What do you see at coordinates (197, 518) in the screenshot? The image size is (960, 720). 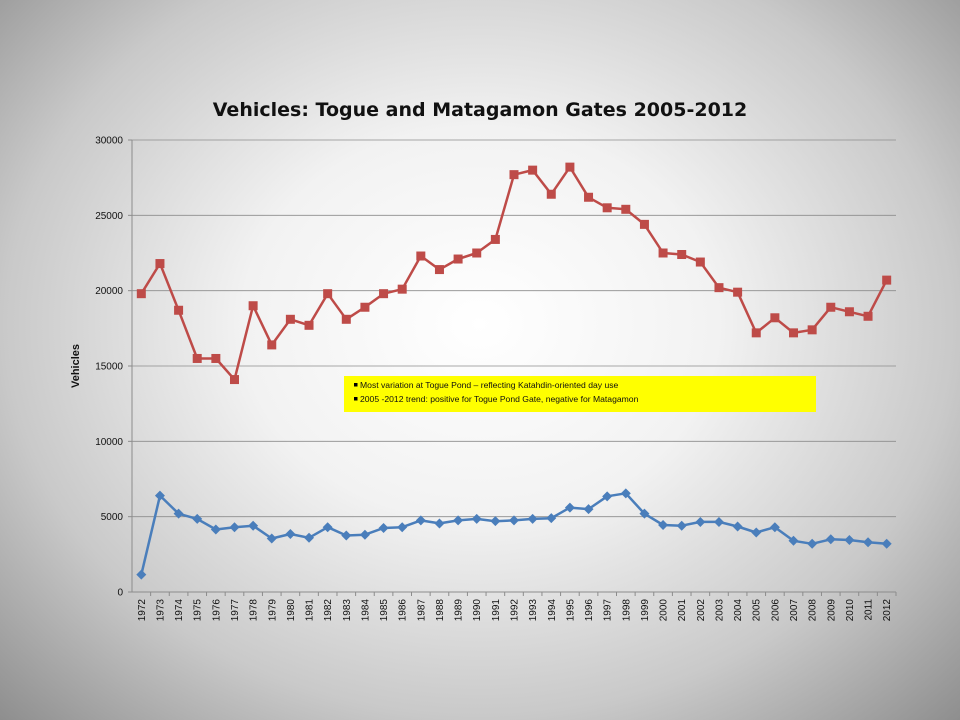 I see `series-2-point-1975` at bounding box center [197, 518].